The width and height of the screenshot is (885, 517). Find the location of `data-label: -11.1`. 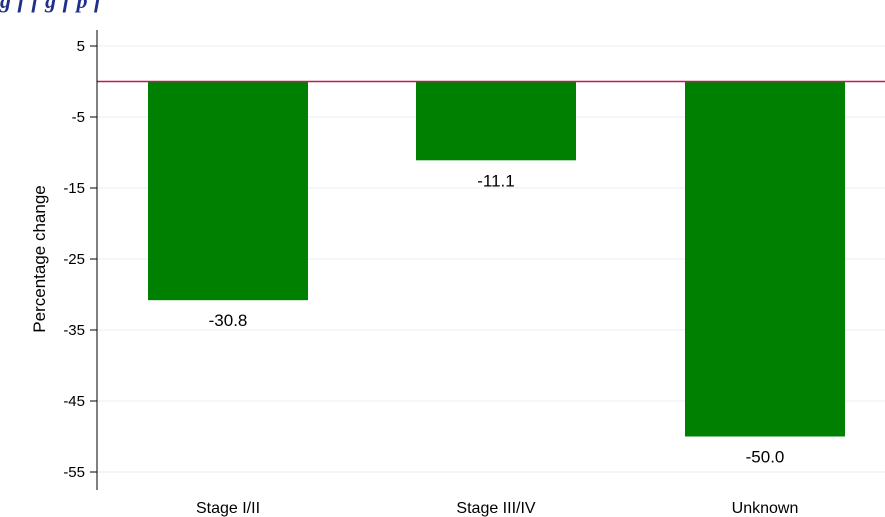

data-label: -11.1 is located at coordinates (496, 180).